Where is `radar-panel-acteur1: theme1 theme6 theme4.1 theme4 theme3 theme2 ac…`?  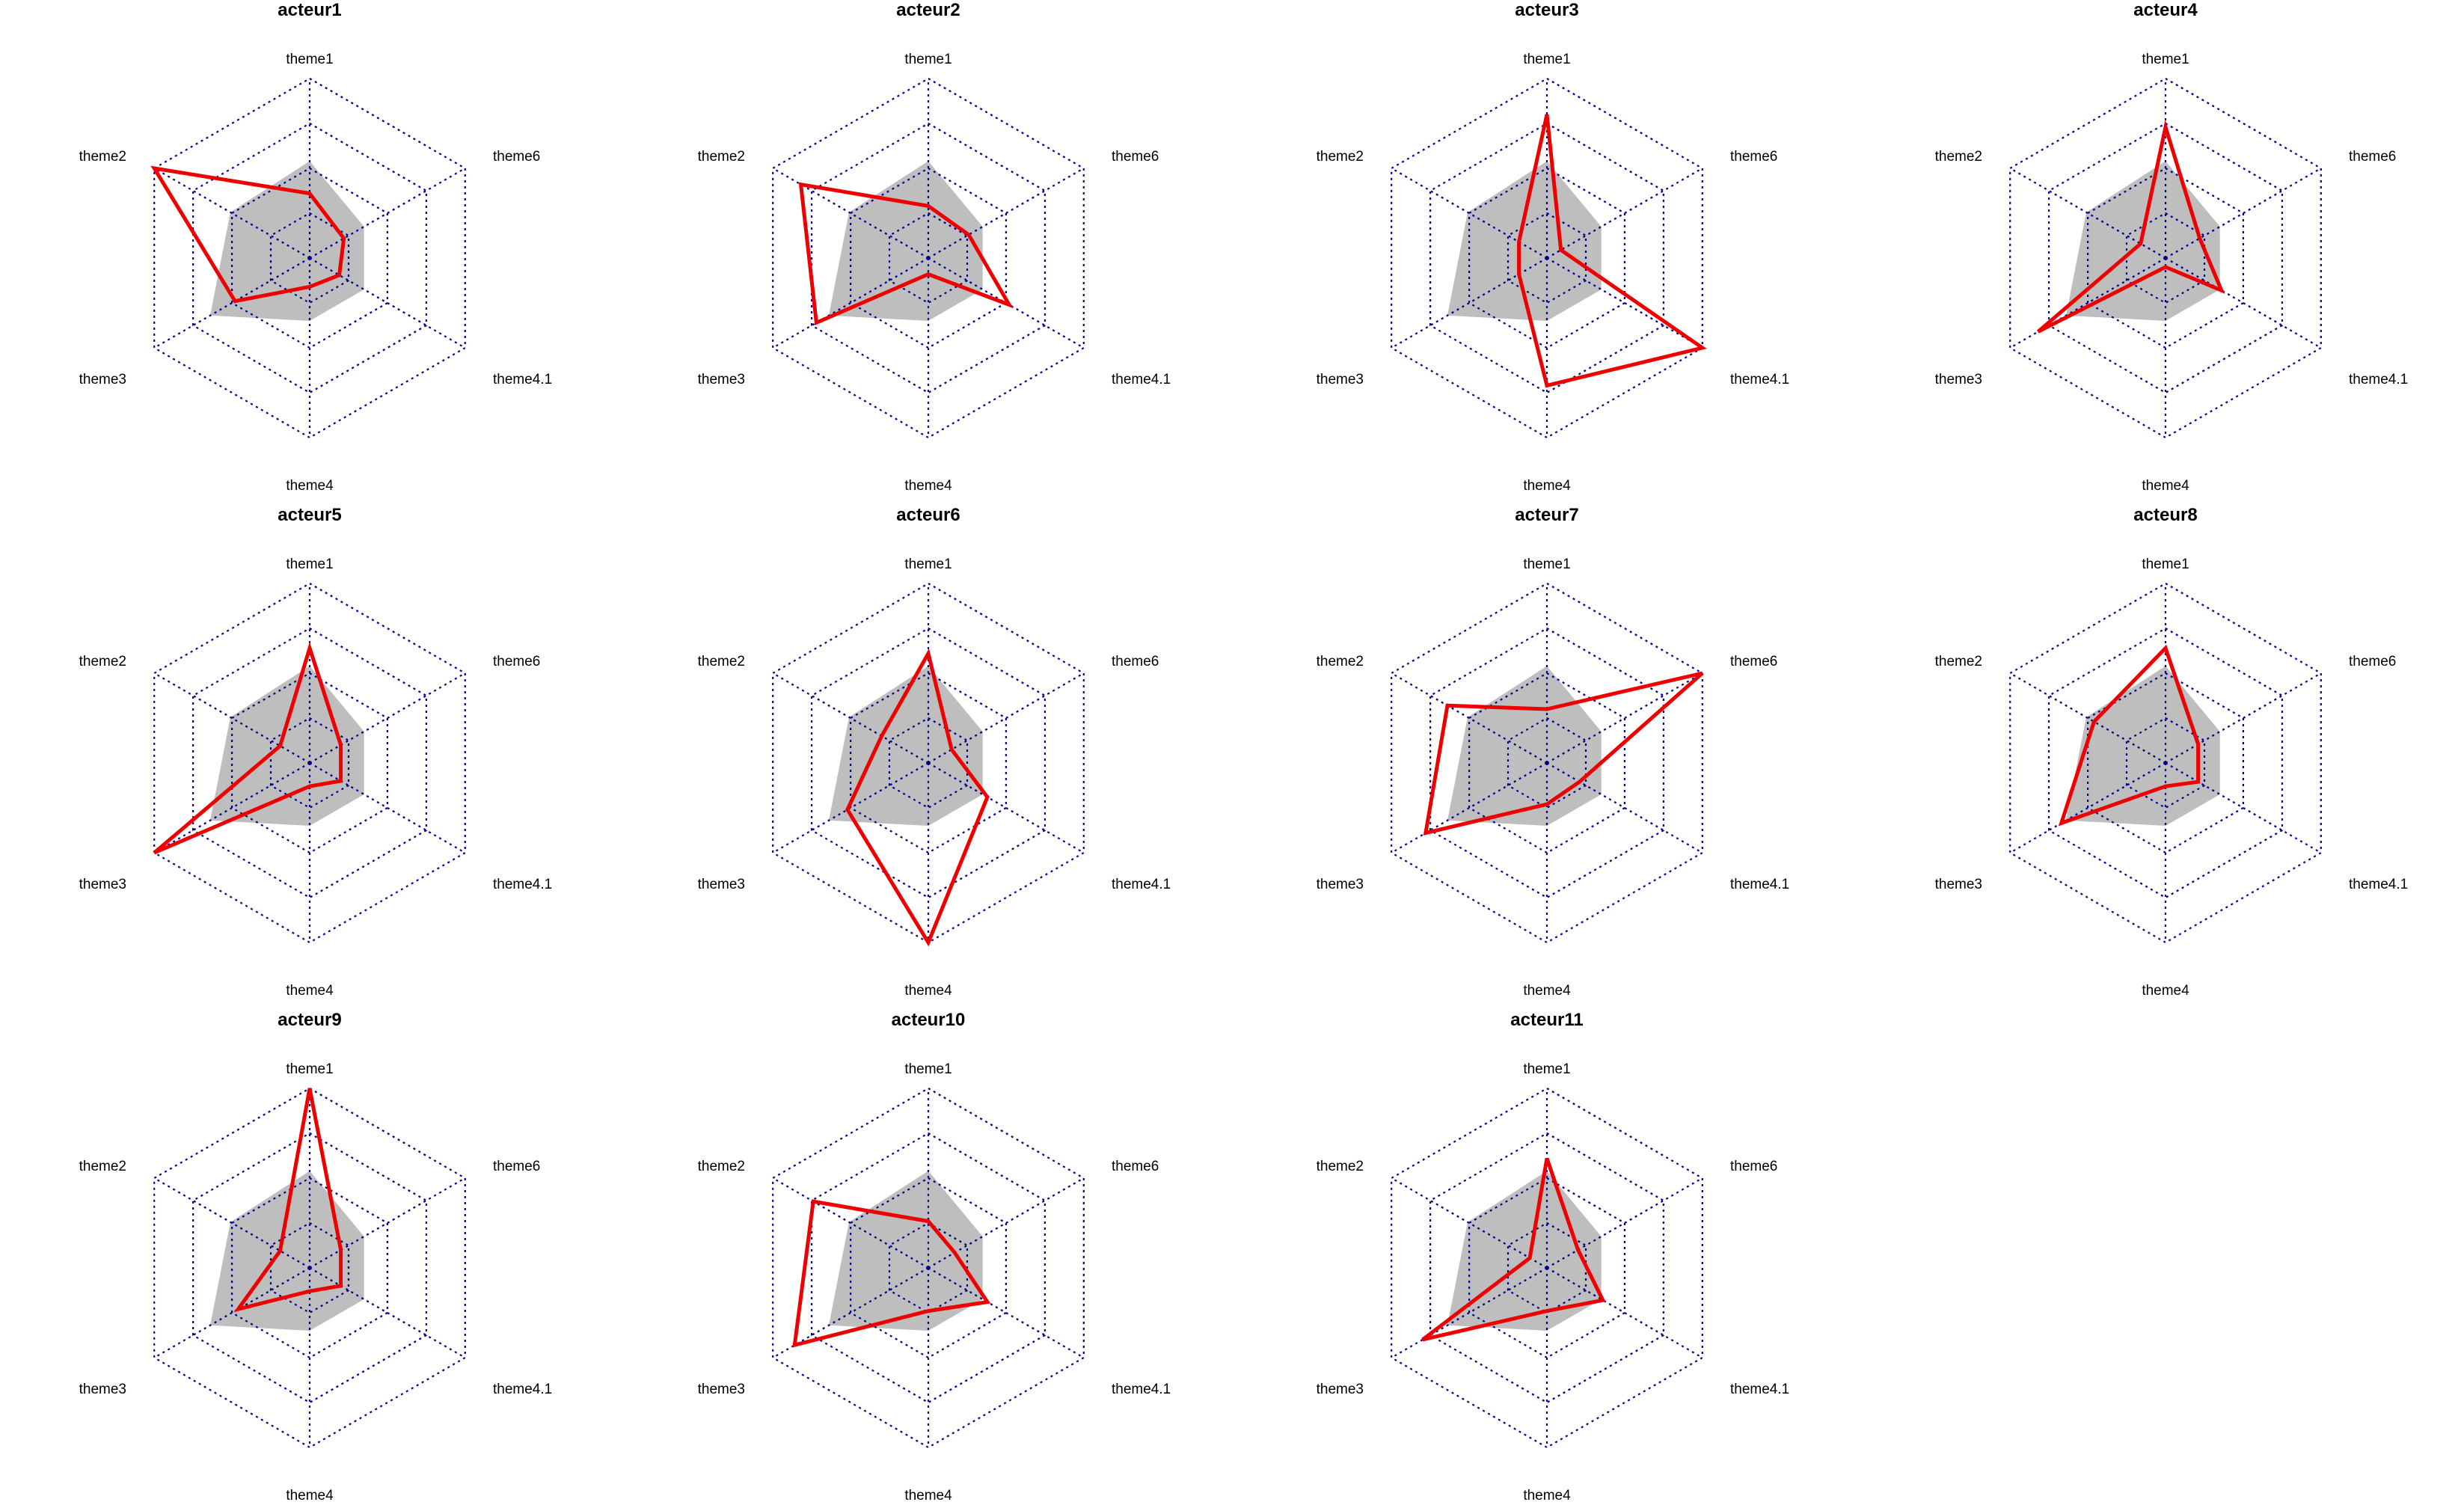
radar-panel-acteur1: theme1 theme6 theme4.1 theme4 theme3 theme2 ac… is located at coordinates (316, 247).